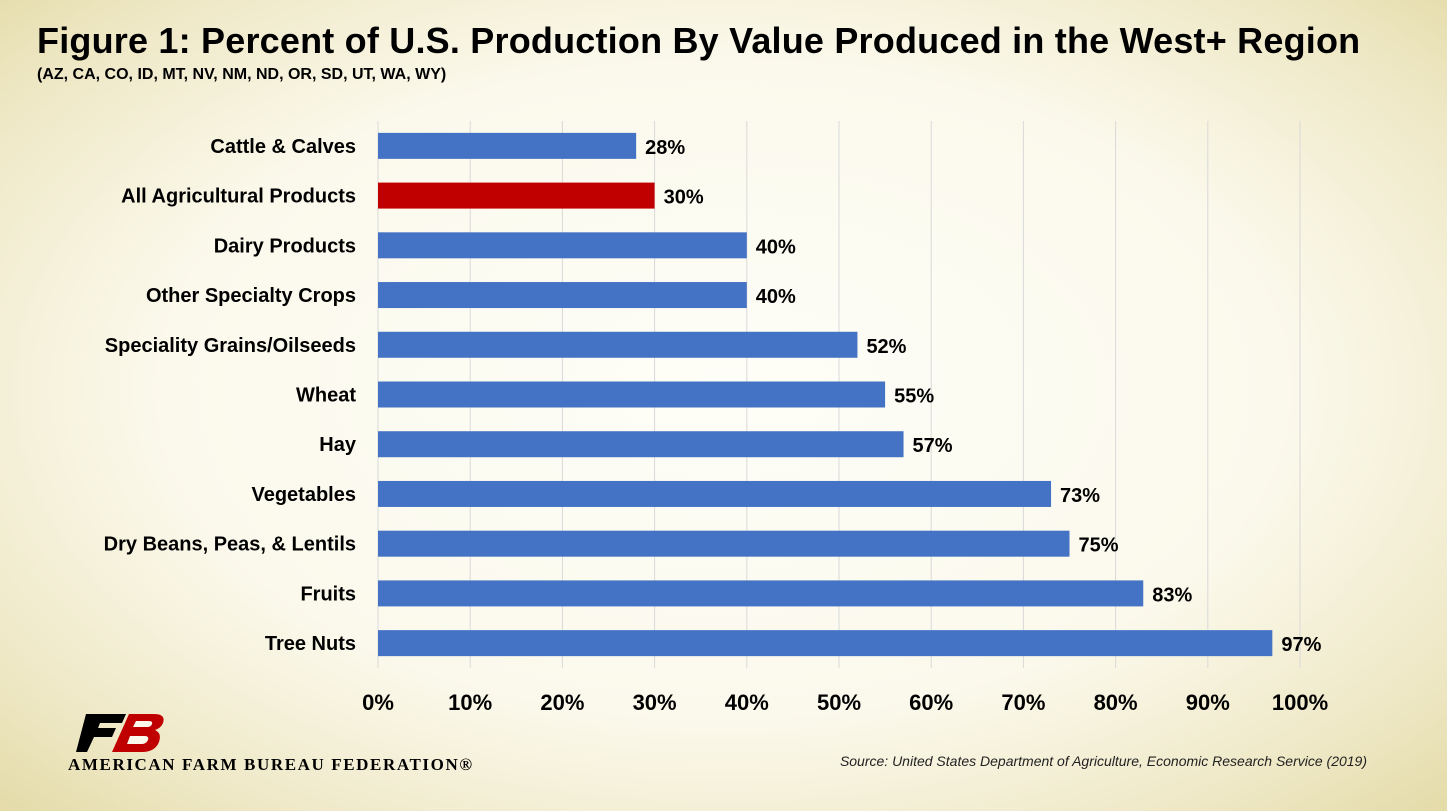 The image size is (1447, 811). I want to click on category-label: Fruits, so click(328, 594).